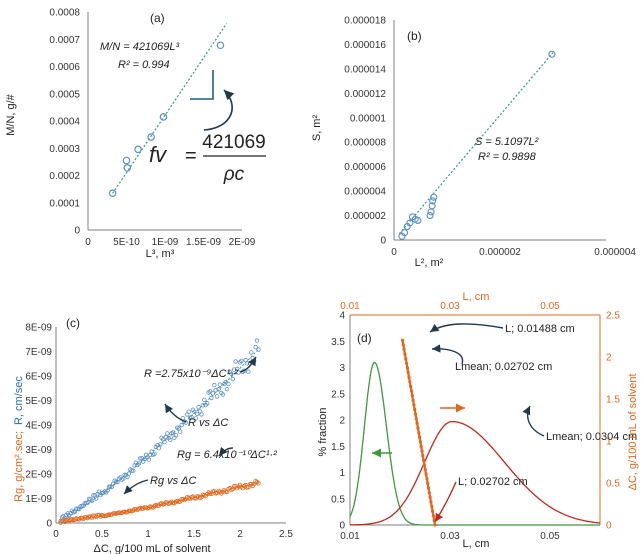 The width and height of the screenshot is (641, 554). I want to click on chart-d-x-tick: 0.01, so click(350, 536).